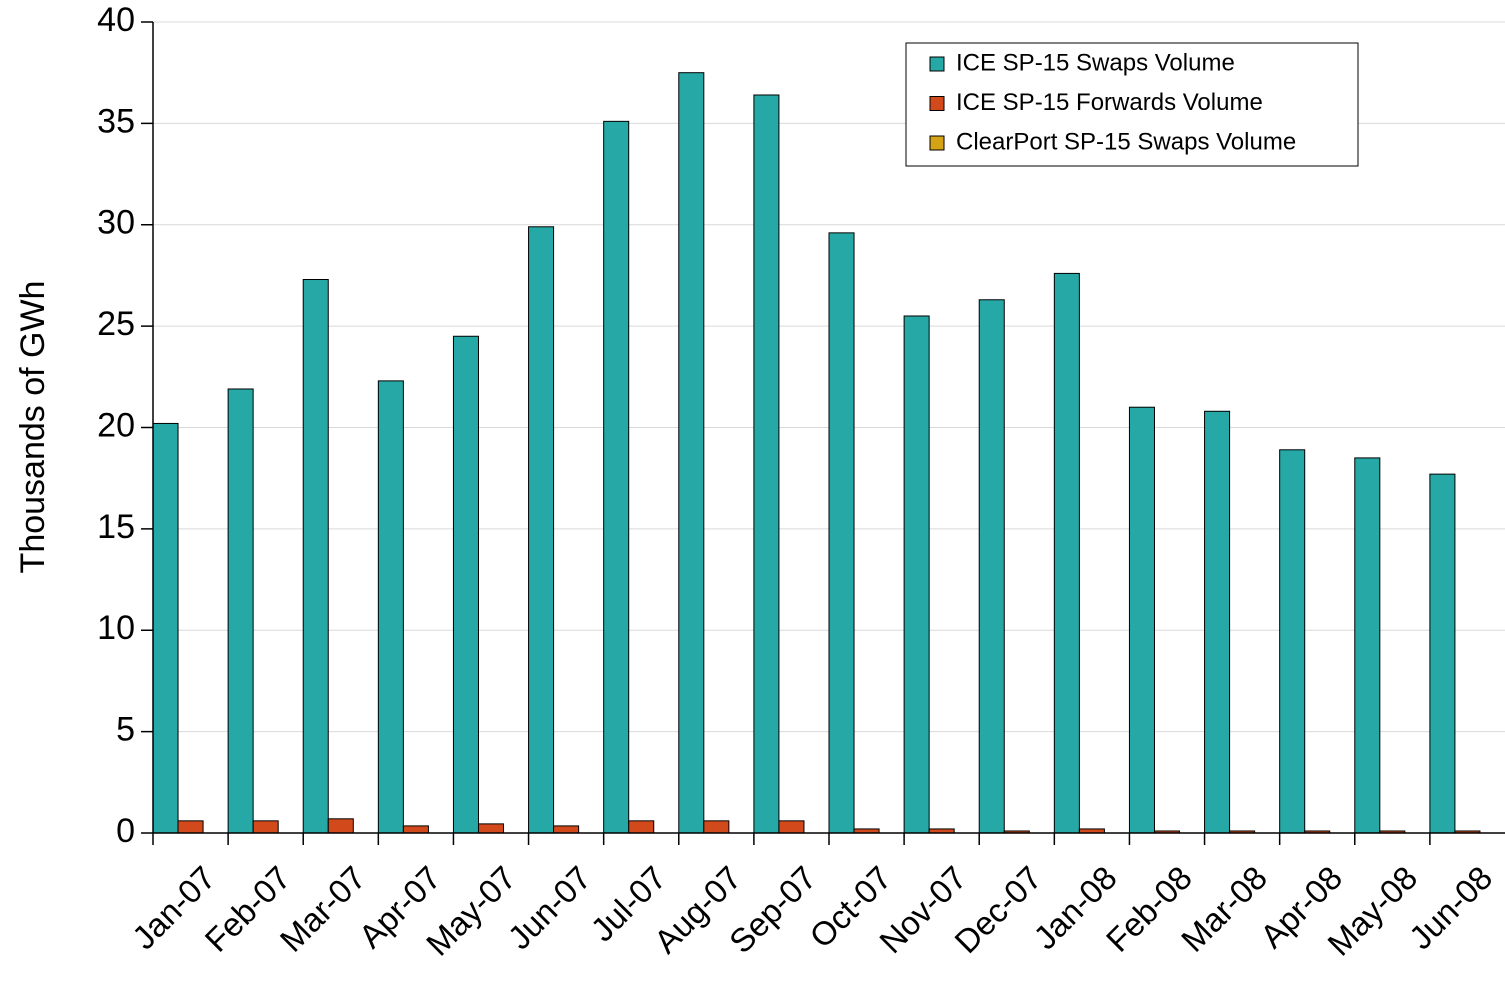 This screenshot has width=1505, height=998. What do you see at coordinates (116, 425) in the screenshot?
I see `y-tick-label: 20` at bounding box center [116, 425].